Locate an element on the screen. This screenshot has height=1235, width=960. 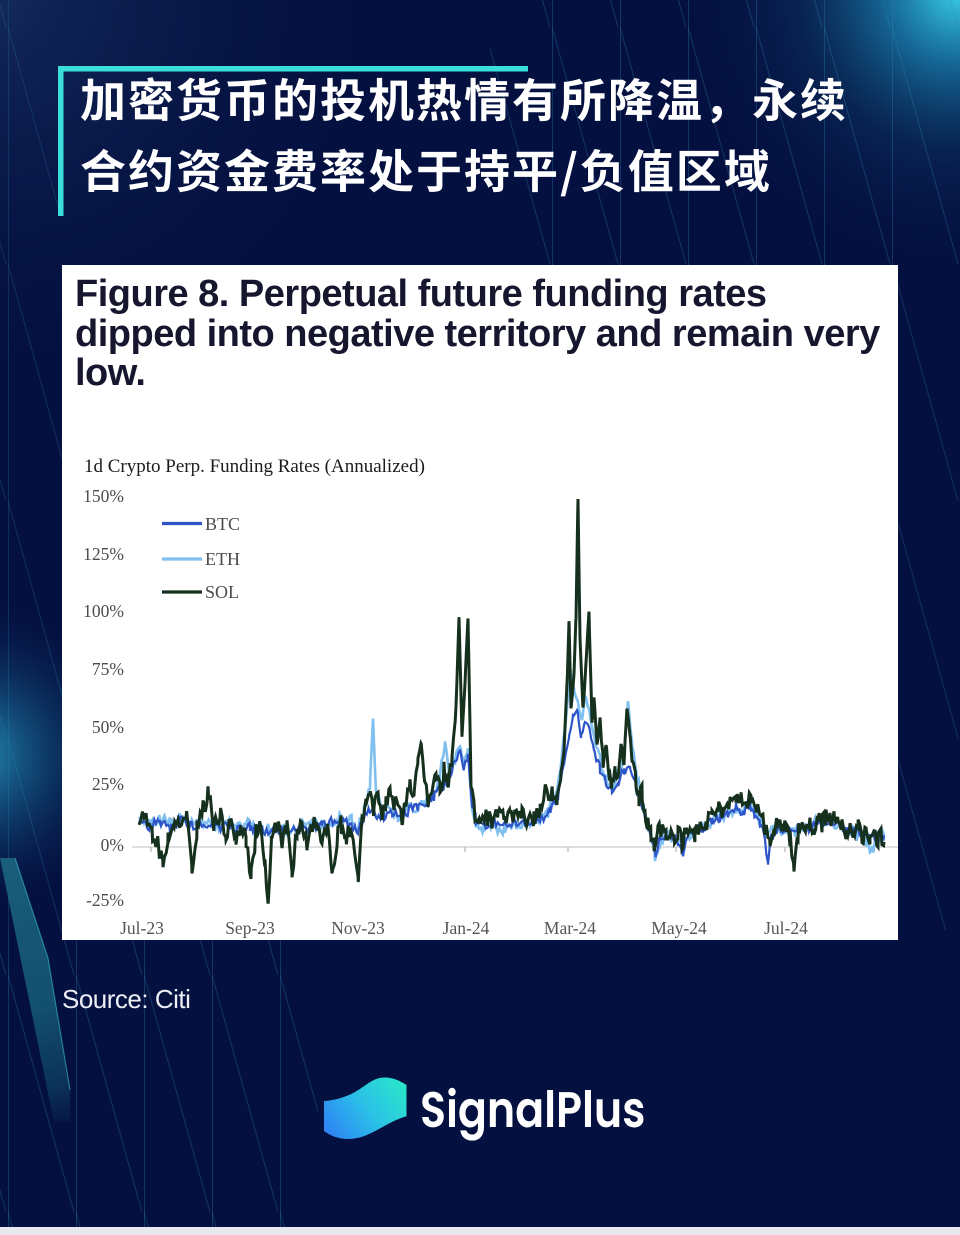
svg-text: BTC is located at coordinates (222, 524).